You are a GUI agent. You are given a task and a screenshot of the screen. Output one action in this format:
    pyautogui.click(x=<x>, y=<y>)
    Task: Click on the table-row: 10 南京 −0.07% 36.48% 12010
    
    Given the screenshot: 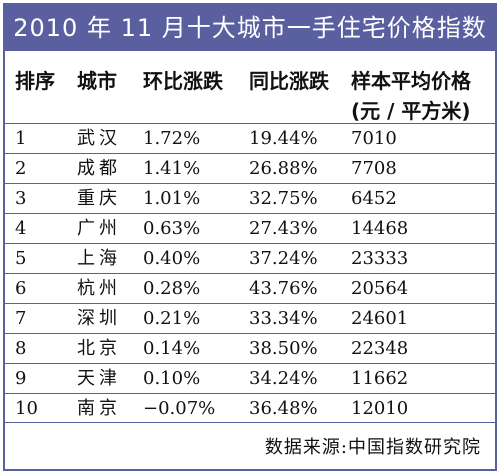 What is the action you would take?
    pyautogui.click(x=250, y=408)
    